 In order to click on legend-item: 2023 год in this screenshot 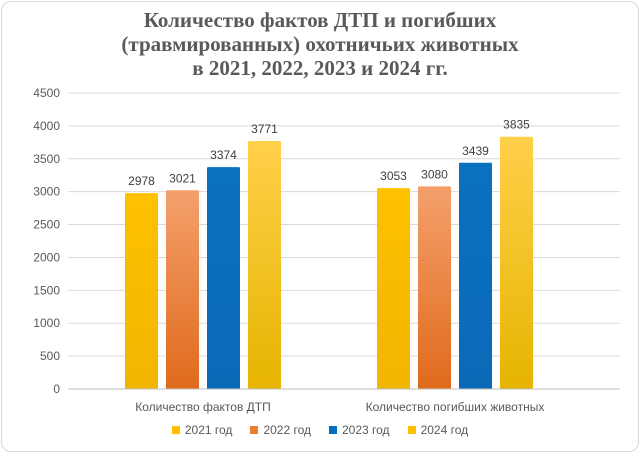, I will do `click(359, 430)`.